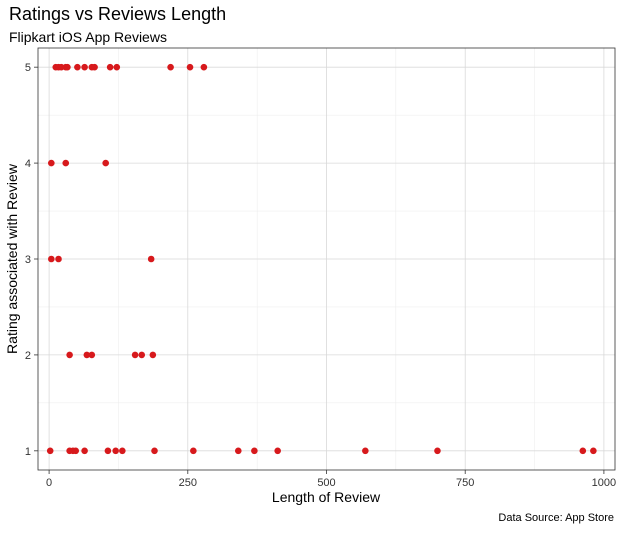 This screenshot has height=533, width=622. I want to click on y-tick-label: 2, so click(28, 356).